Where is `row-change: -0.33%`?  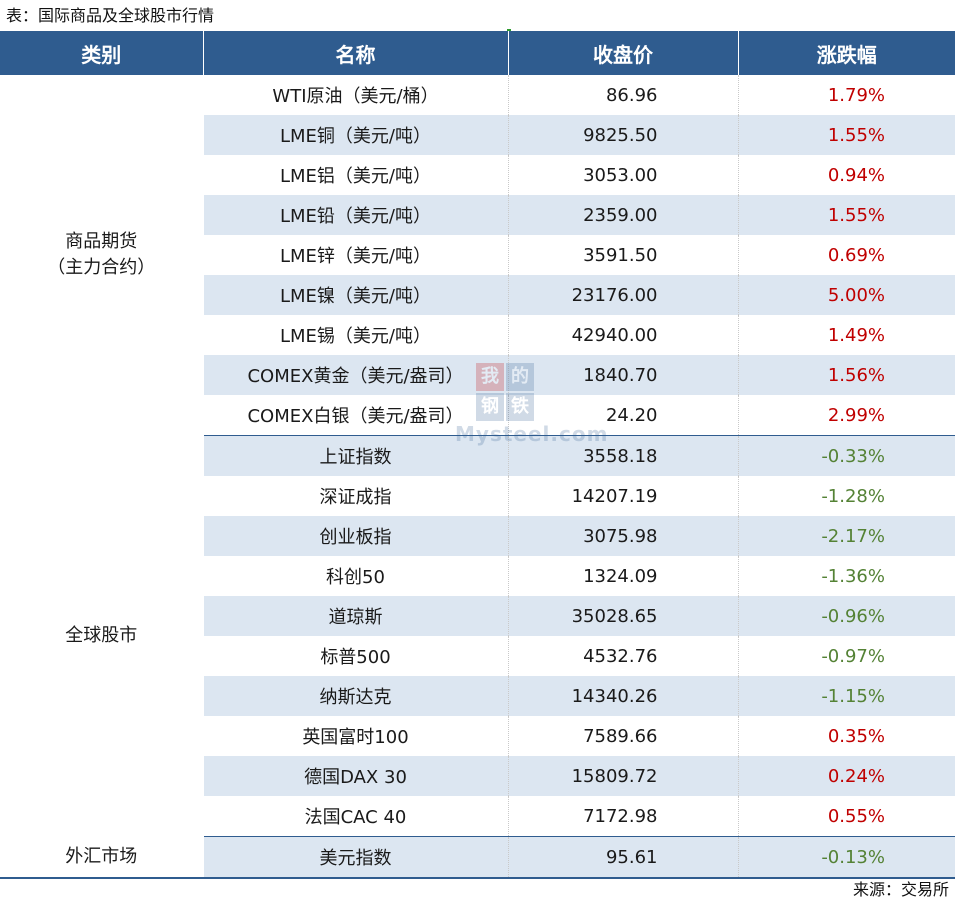
row-change: -0.33% is located at coordinates (846, 455).